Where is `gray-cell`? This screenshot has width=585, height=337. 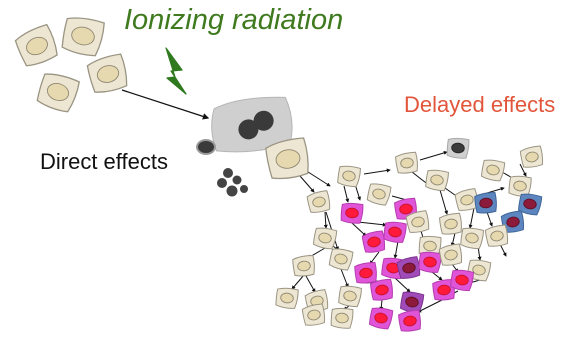 gray-cell is located at coordinates (458, 148).